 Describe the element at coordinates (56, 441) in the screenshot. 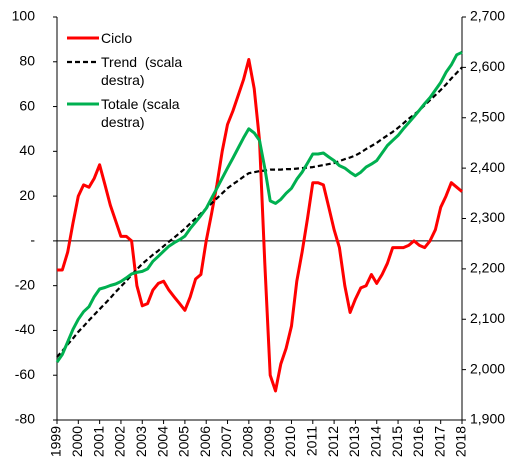

I see `x-tick-label: 1999` at that location.